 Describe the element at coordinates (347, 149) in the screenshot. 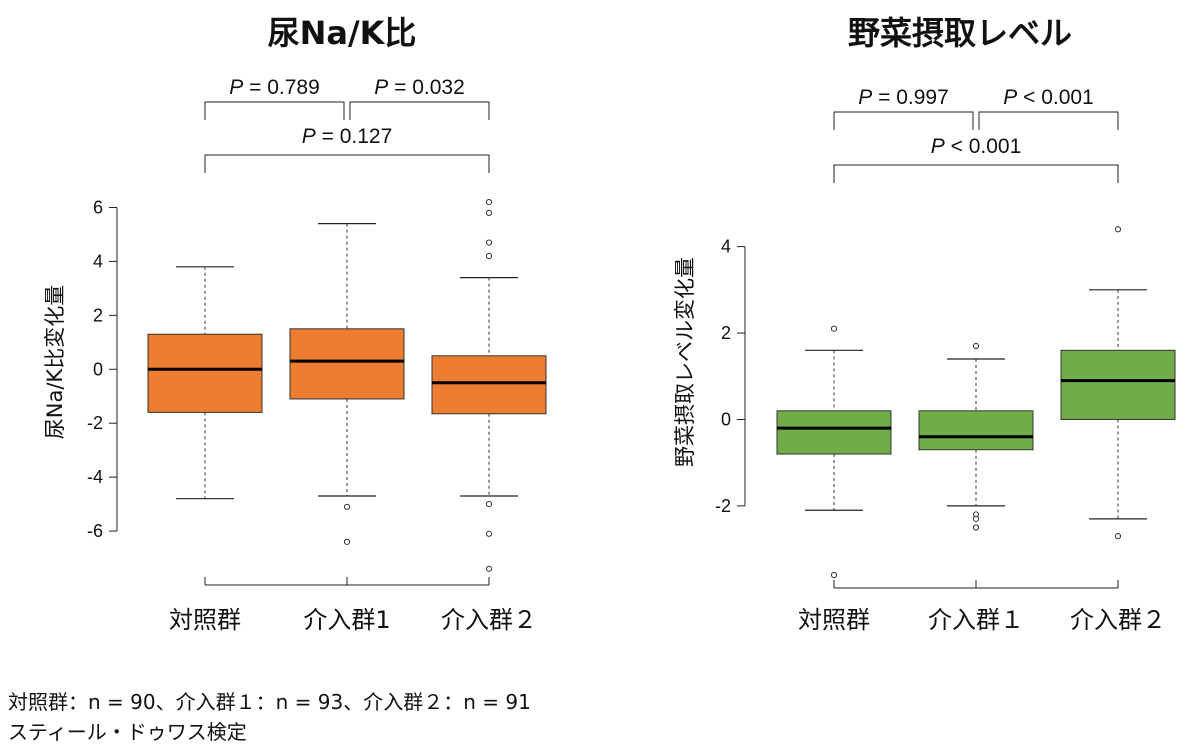

I see `significance-bracket: P = 0.127` at that location.